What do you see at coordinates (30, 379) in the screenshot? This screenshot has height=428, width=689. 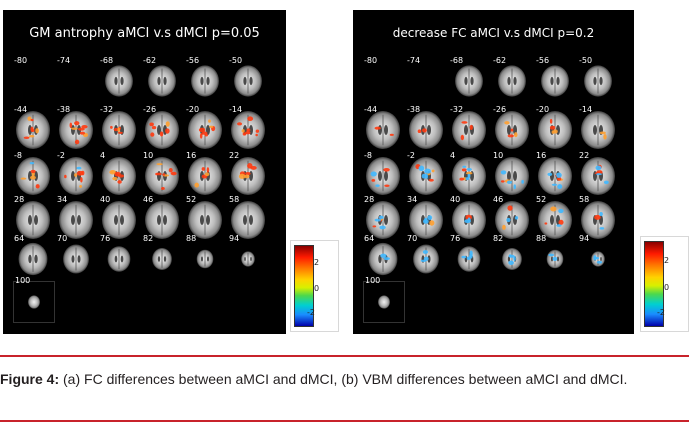 I see `caption-label: Figure 4:` at bounding box center [30, 379].